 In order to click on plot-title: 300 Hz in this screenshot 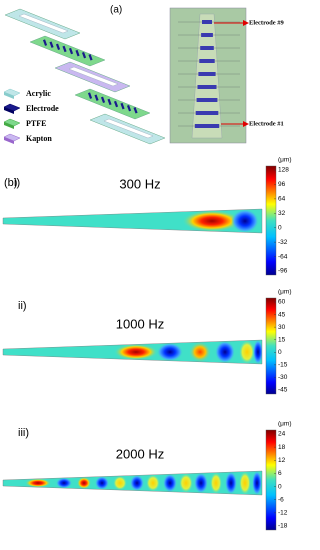, I will do `click(139, 183)`.